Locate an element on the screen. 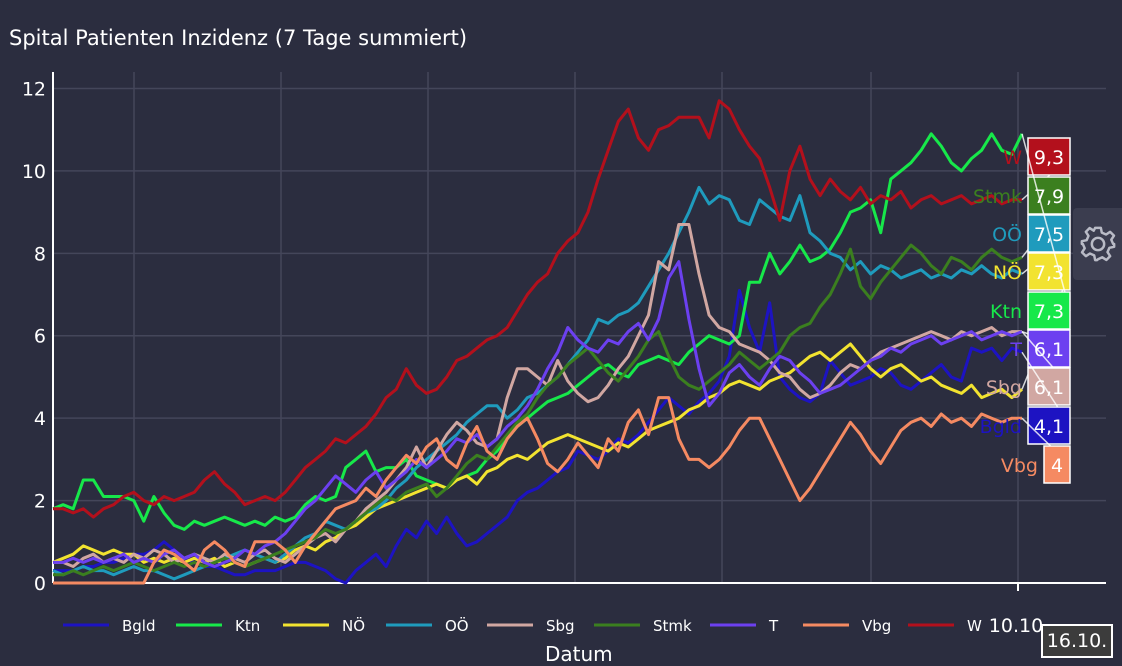 Image resolution: width=1122 pixels, height=666 pixels. end-value-Stmk: 7,9 is located at coordinates (1049, 197).